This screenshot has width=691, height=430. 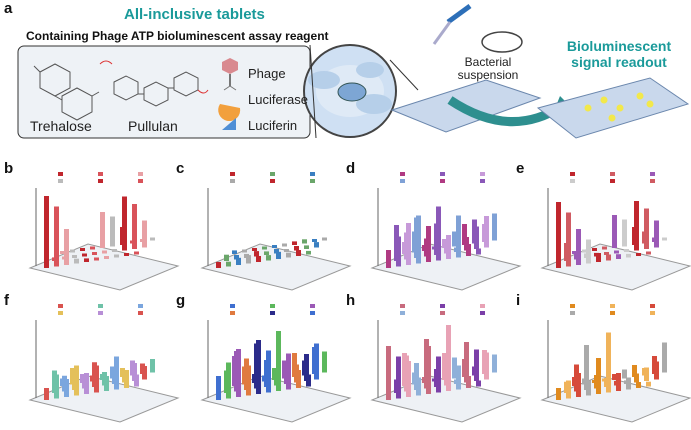 I want to click on bacteria-icon, so click(x=502, y=42).